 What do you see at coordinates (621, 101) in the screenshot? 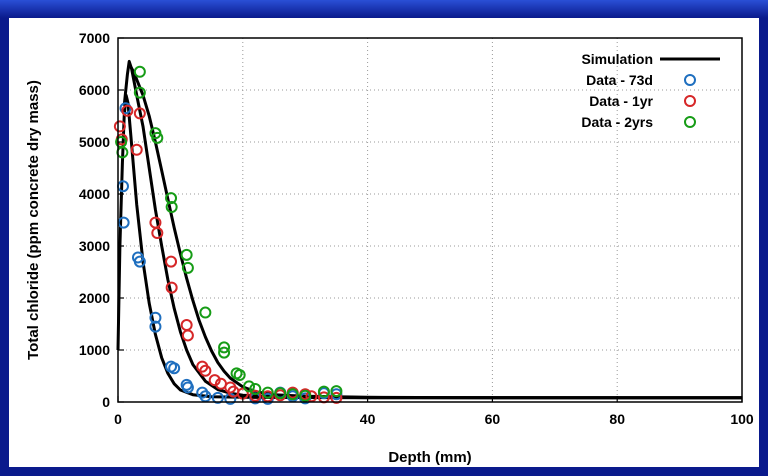
I see `legend-label-data-1yr: Data - 1yr` at bounding box center [621, 101].